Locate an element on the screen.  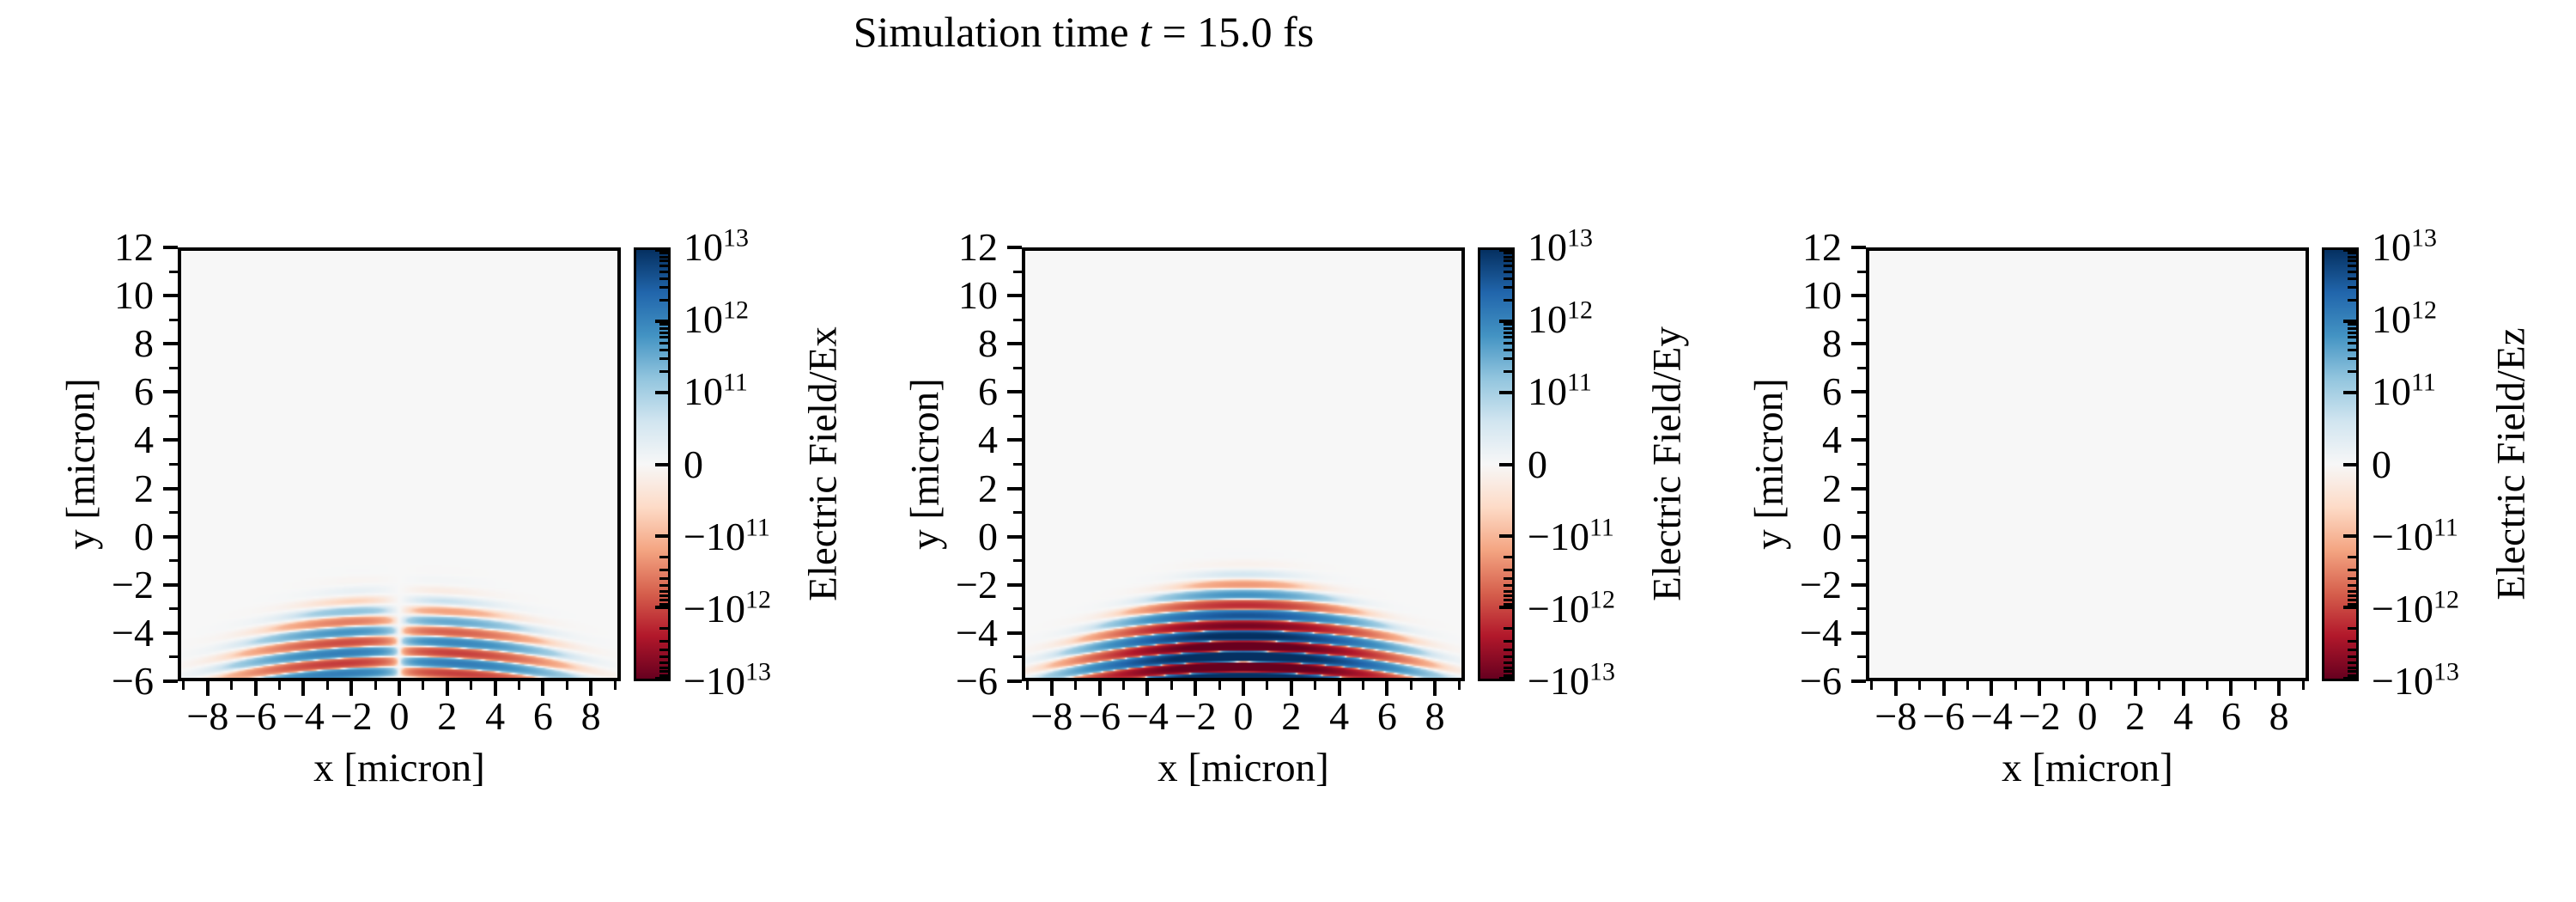
plot-area-ey is located at coordinates (1243, 464).